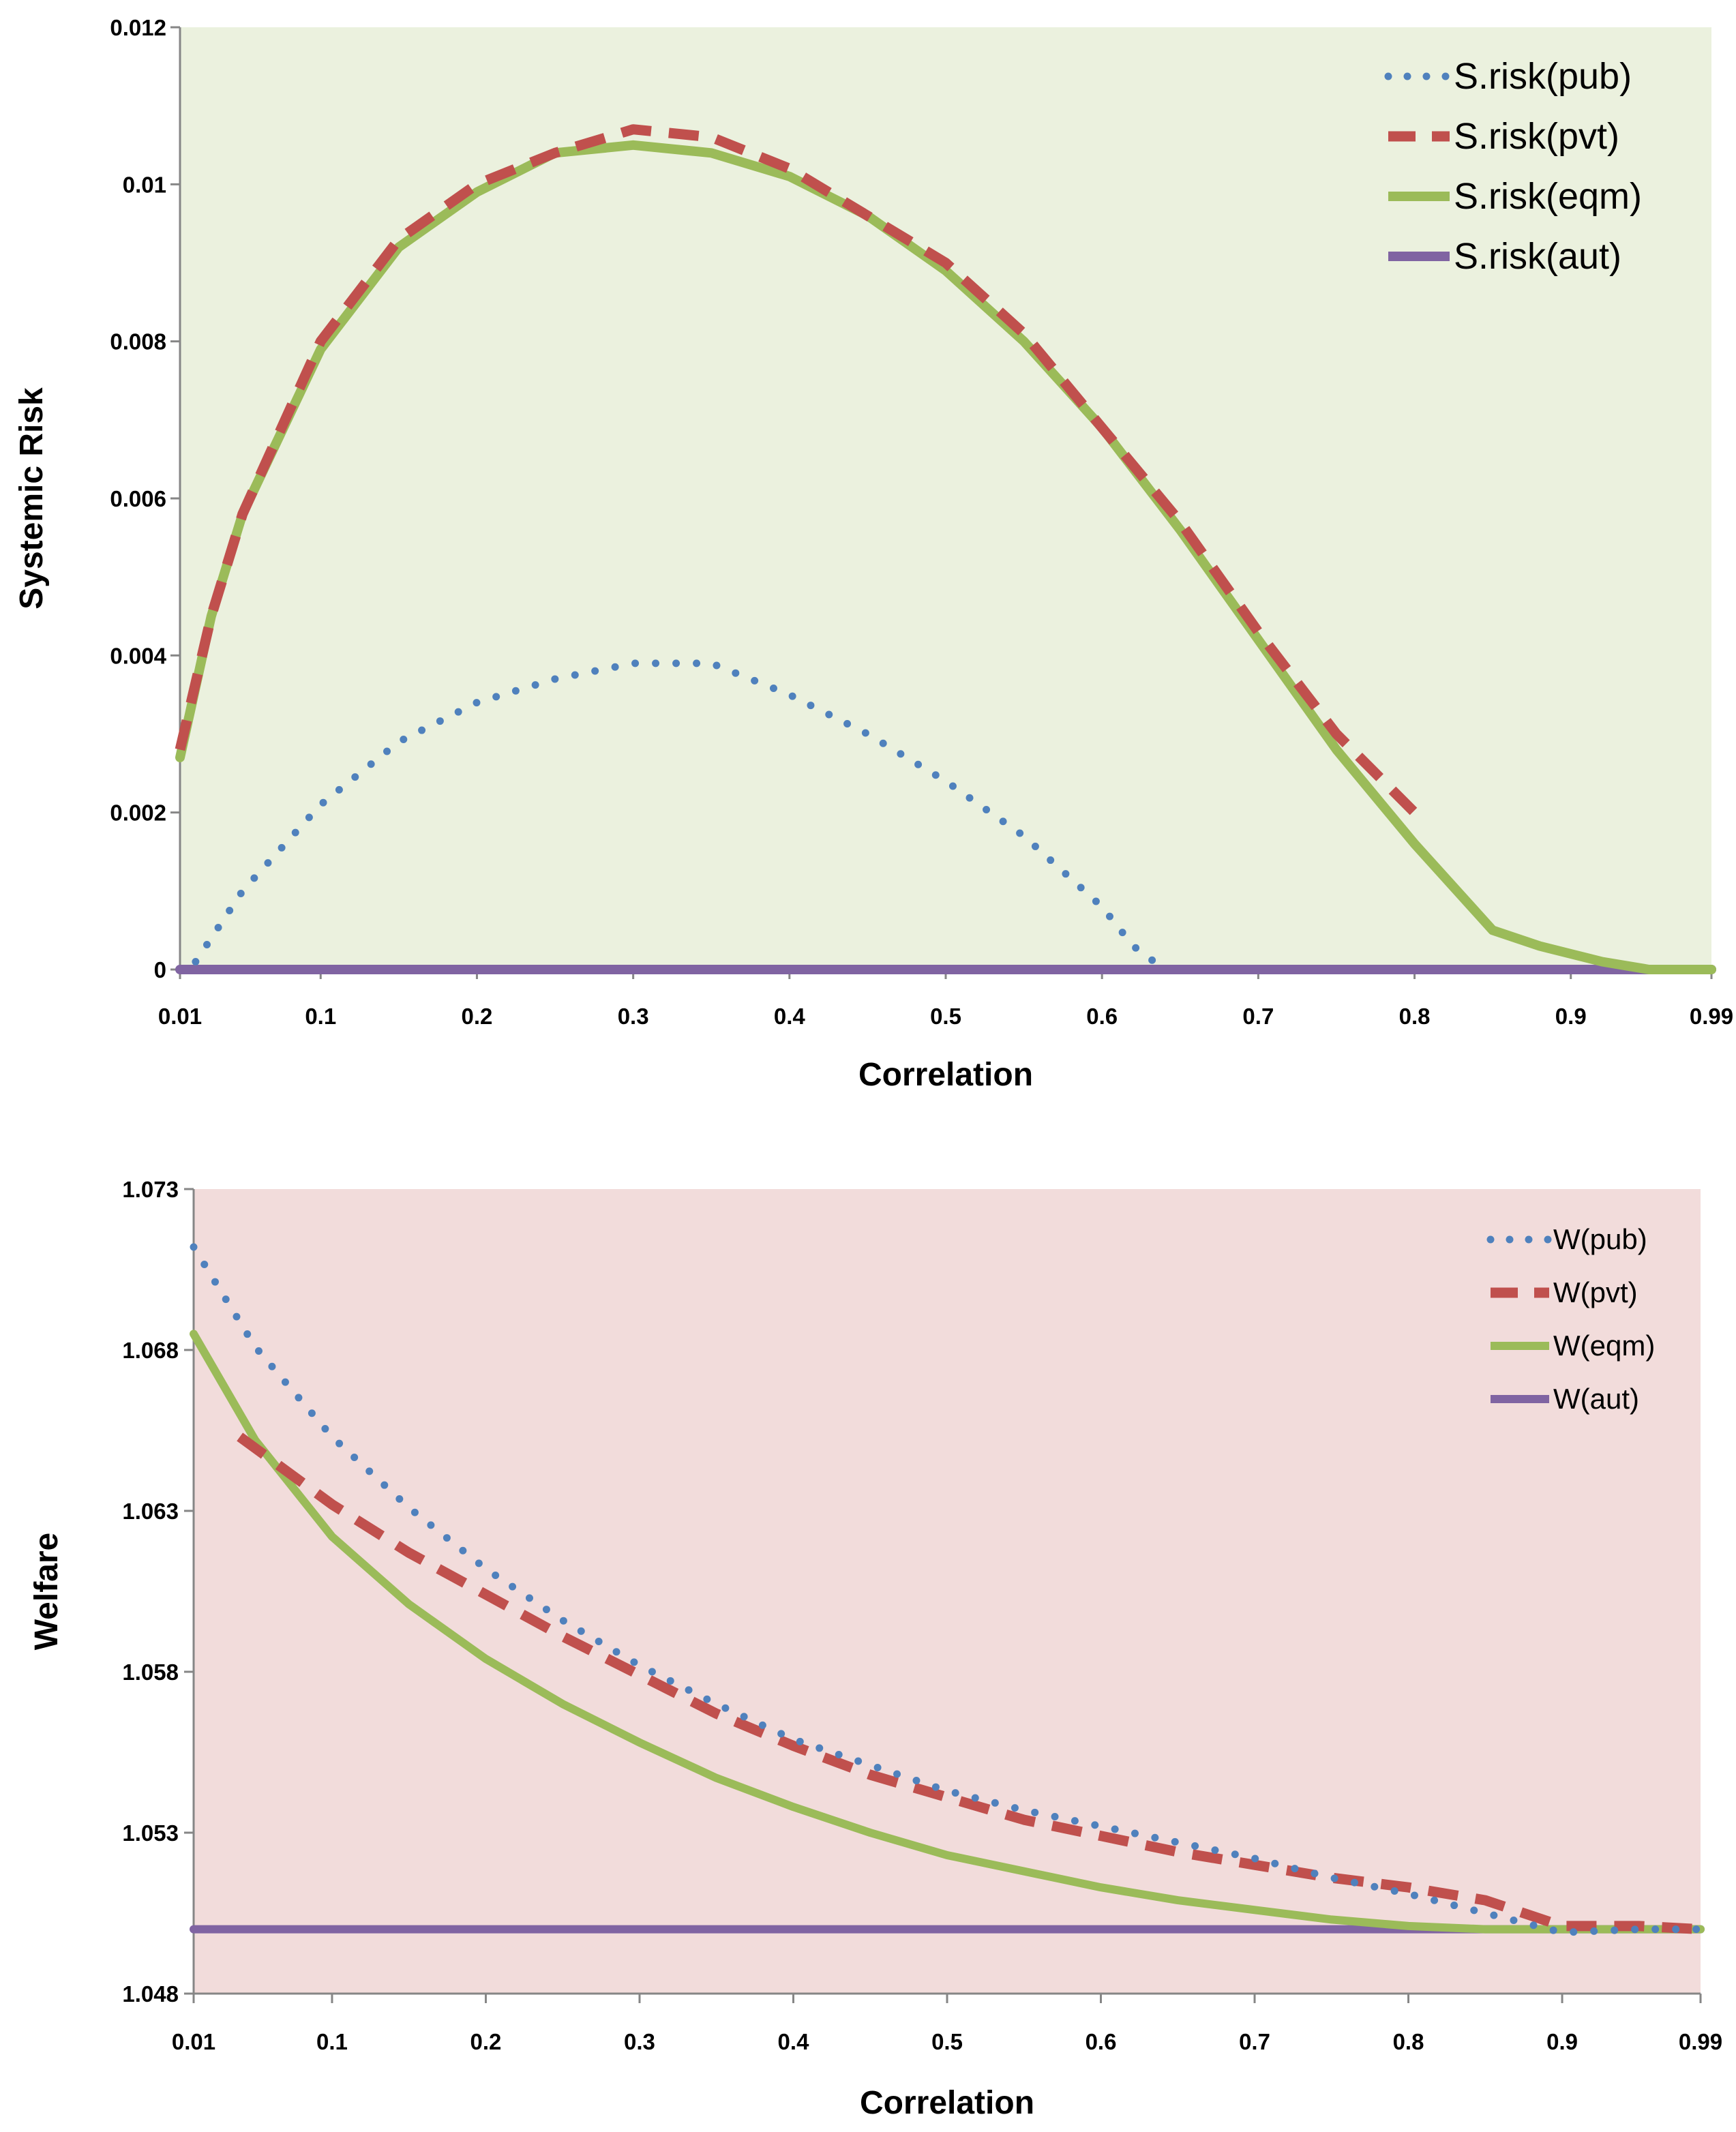  I want to click on legend-label-w-eqm: W(eqm), so click(1604, 1346).